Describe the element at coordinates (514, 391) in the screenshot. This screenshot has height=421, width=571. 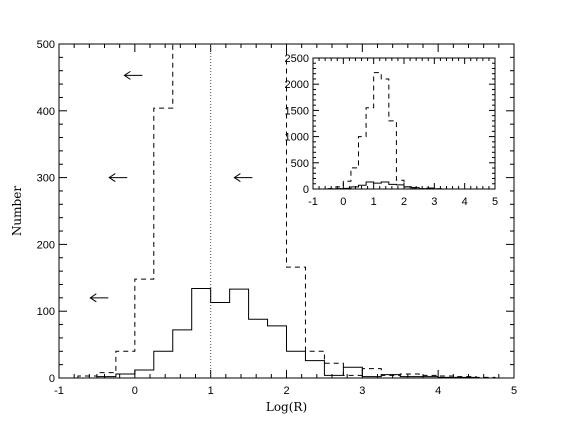
I see `main-x-tick-label: 5` at that location.